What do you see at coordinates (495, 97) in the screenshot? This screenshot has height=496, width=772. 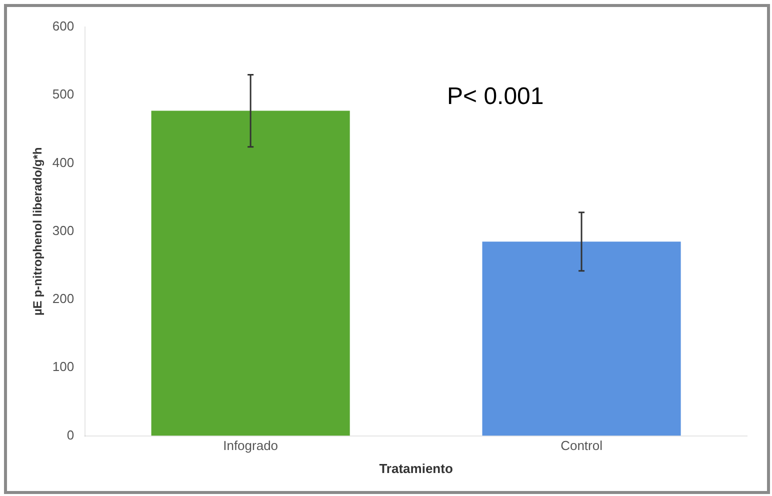 I see `annotation: P< 0.001` at bounding box center [495, 97].